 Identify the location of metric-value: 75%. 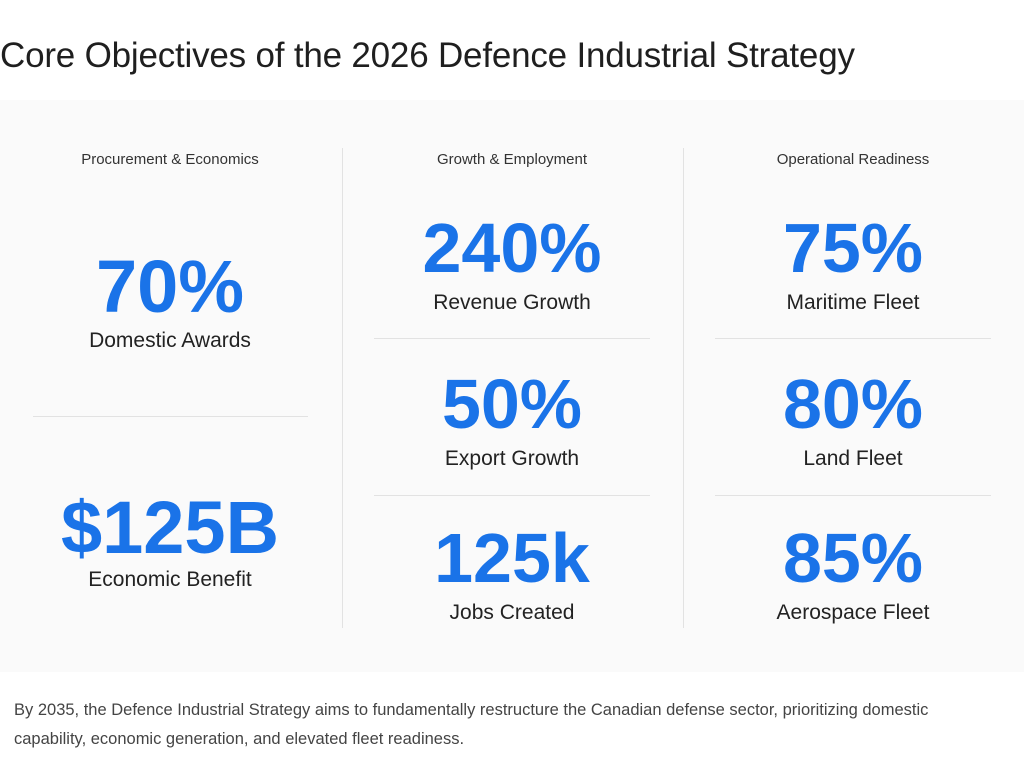
(853, 248).